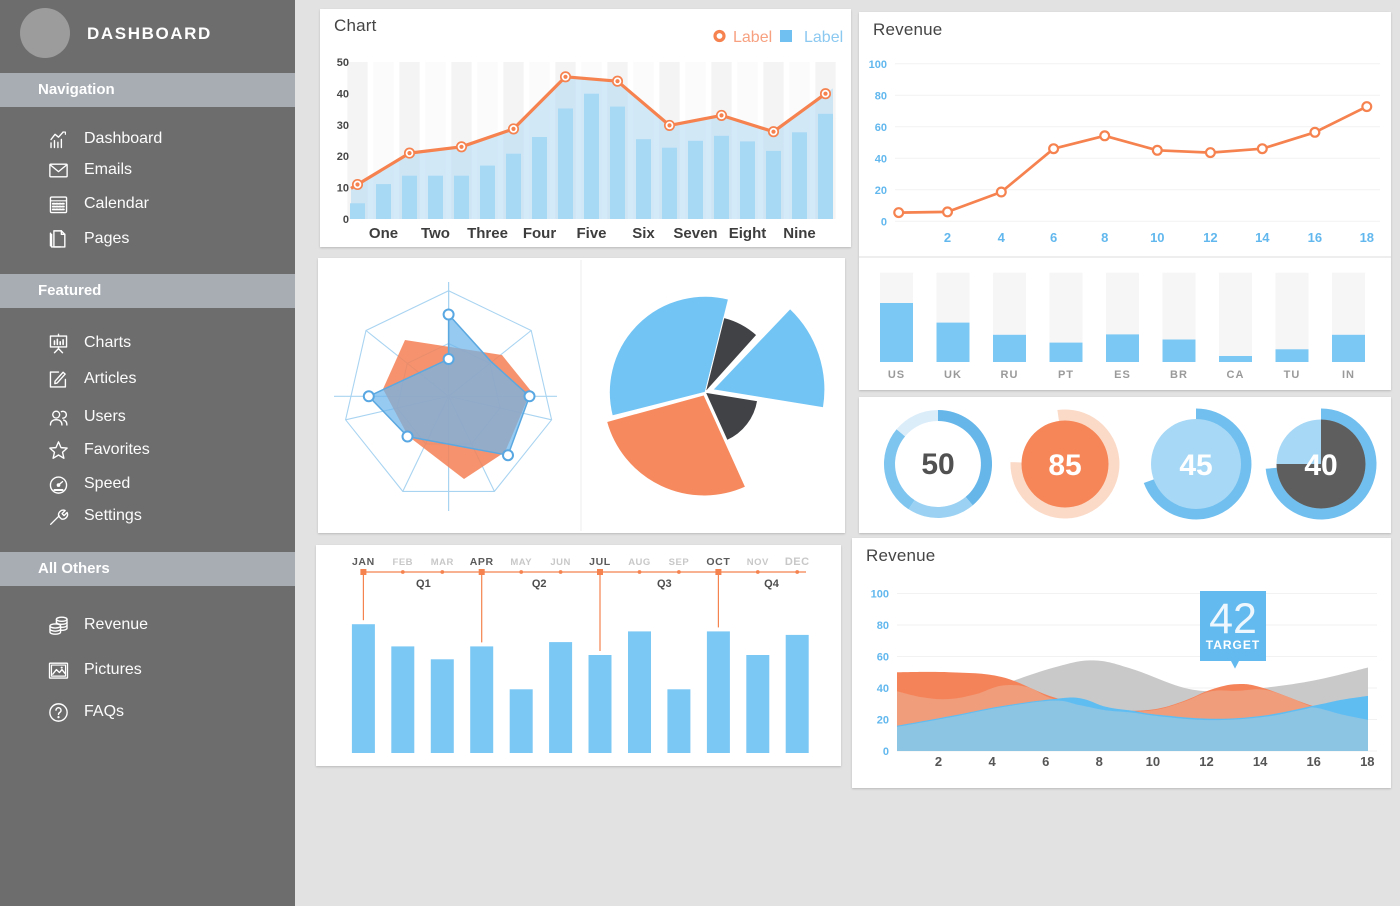 This screenshot has width=1400, height=906. Describe the element at coordinates (423, 584) in the screenshot. I see `svg-text: Q1` at that location.